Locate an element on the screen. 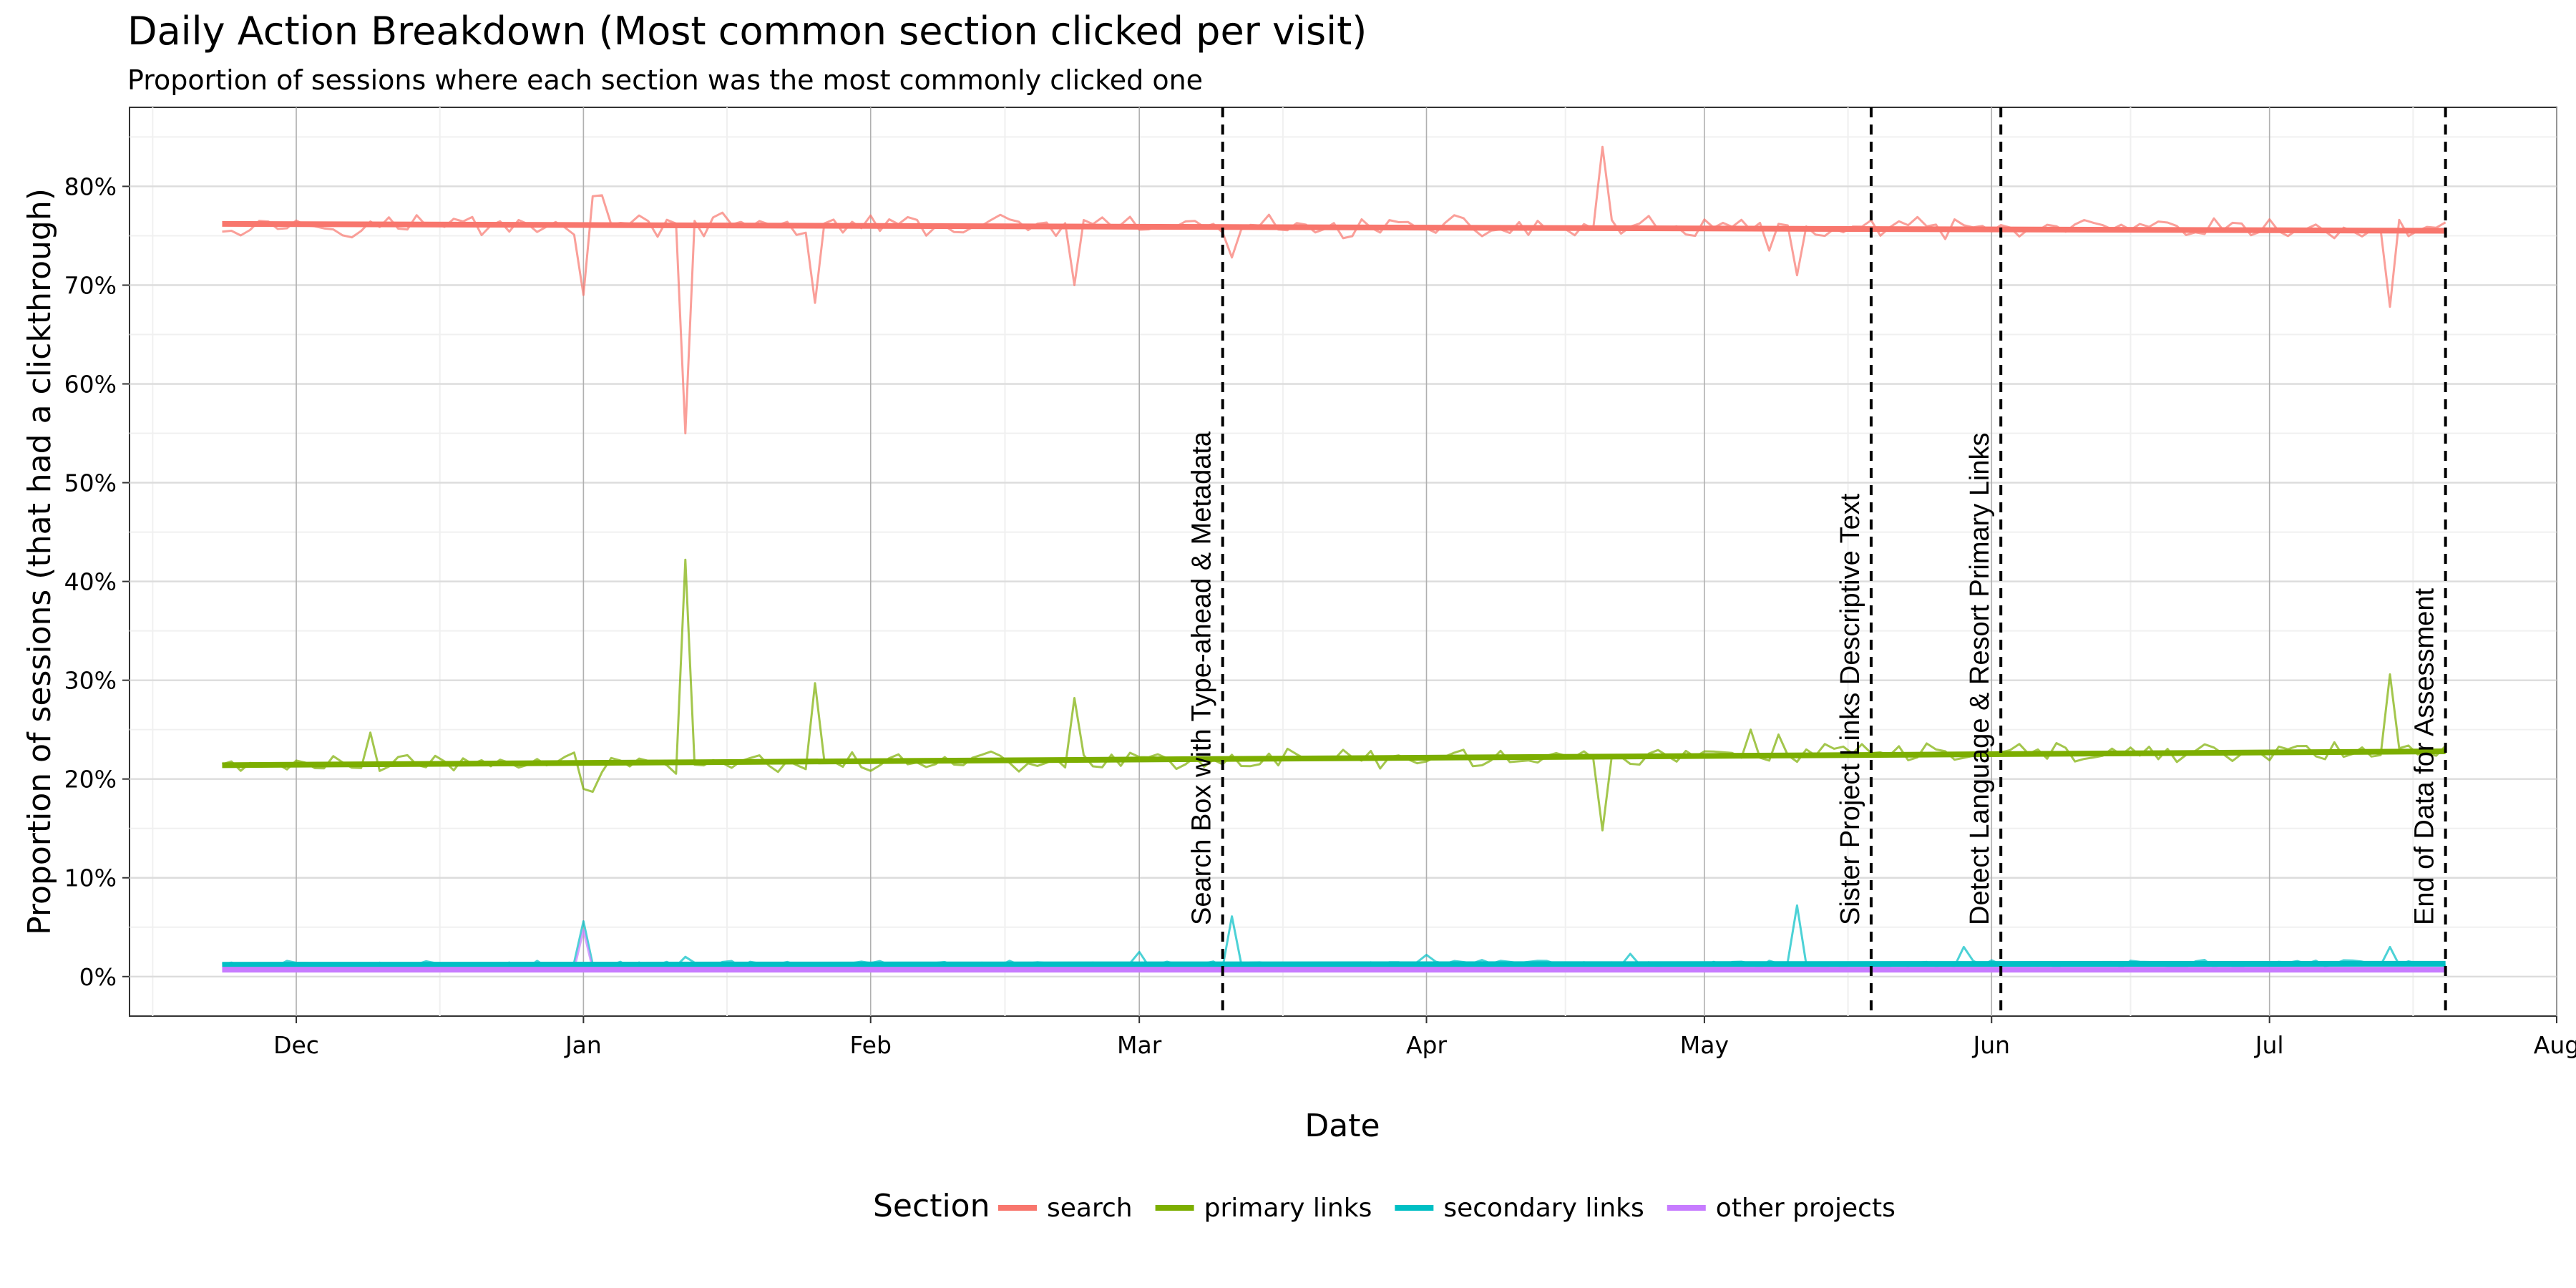  x-tick-label: Feb is located at coordinates (871, 1045).